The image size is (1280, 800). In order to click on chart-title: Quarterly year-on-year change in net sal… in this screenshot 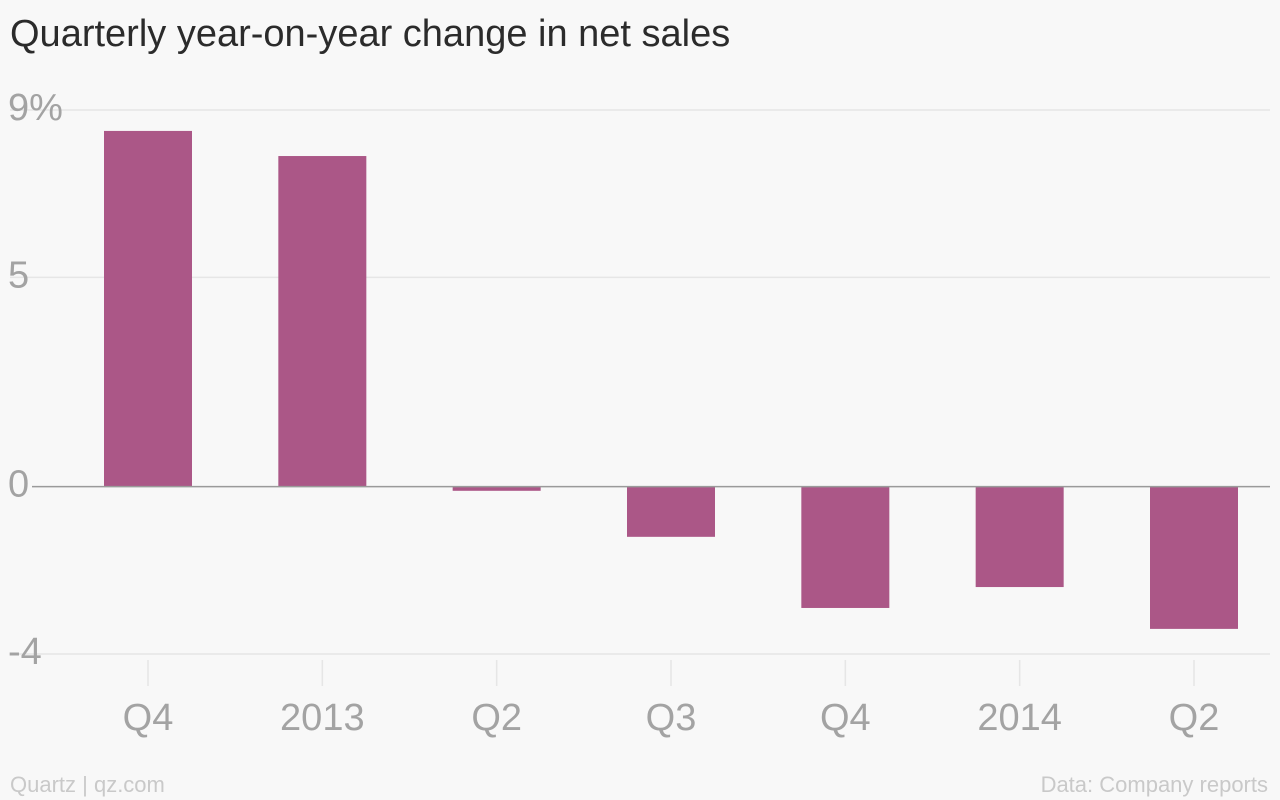, I will do `click(370, 34)`.